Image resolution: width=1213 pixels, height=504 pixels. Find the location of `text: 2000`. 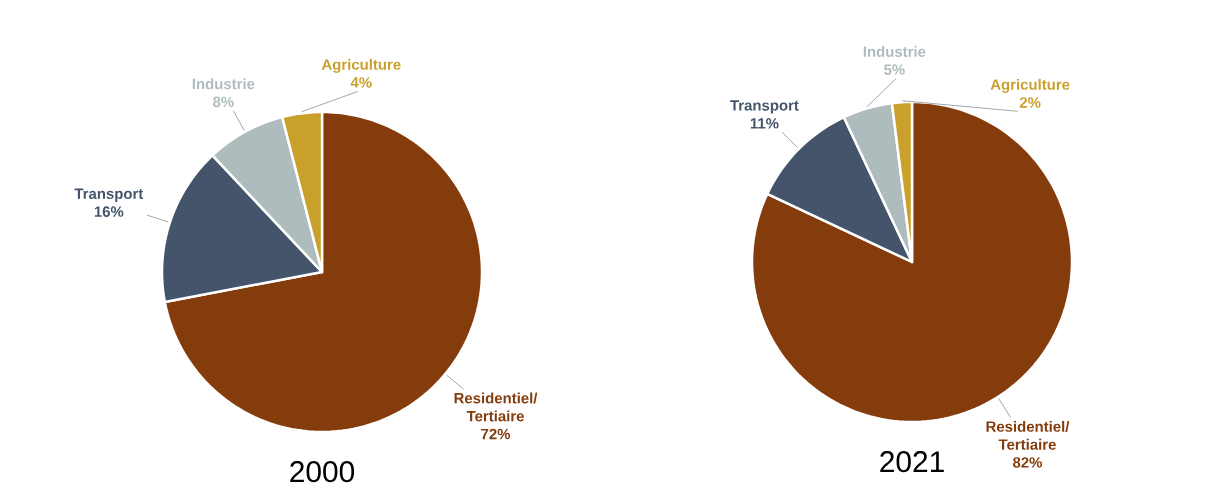

text: 2000 is located at coordinates (322, 472).